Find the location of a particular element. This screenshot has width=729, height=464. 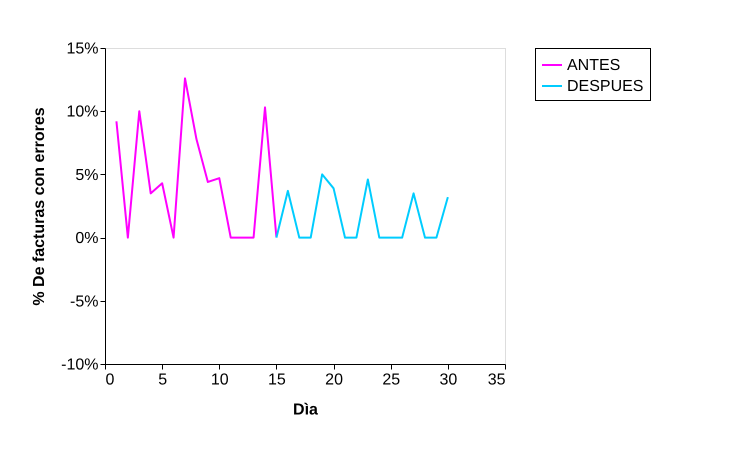

y-axis-title: % De facturas con errores is located at coordinates (39, 206).